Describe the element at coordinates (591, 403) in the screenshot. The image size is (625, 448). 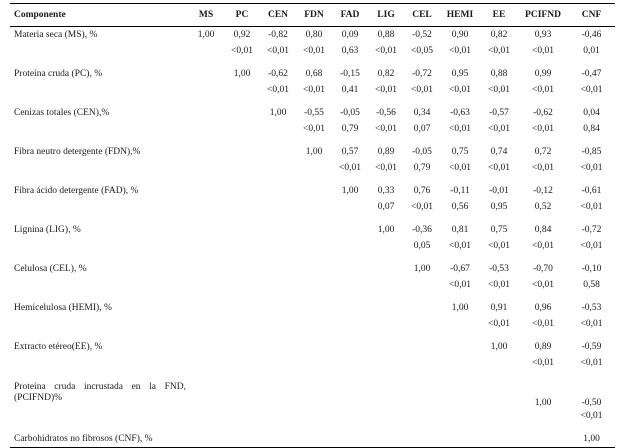
I see `correlation-value: -0,50` at that location.